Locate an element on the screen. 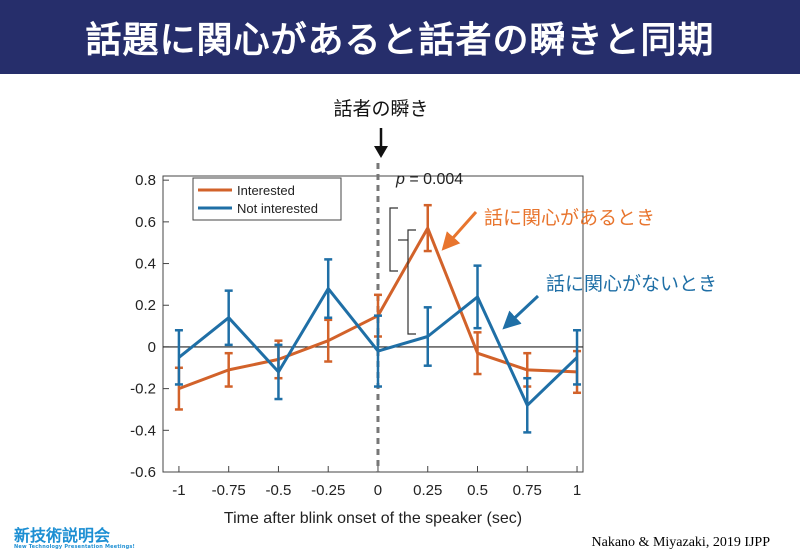  p-value-symbol: p is located at coordinates (400, 179).